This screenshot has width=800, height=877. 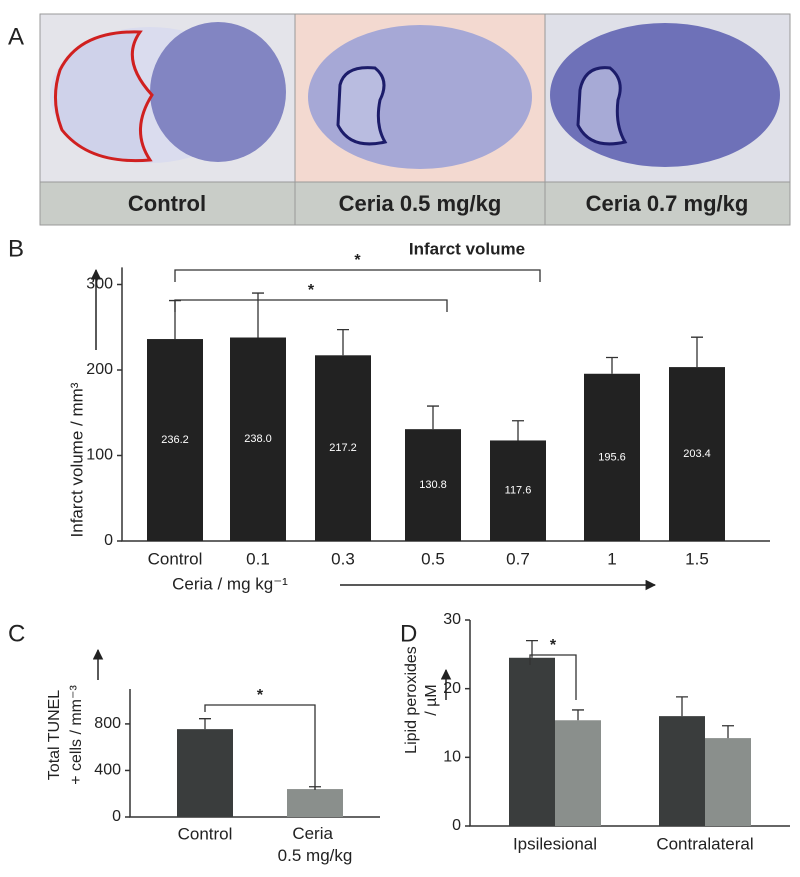 What do you see at coordinates (555, 843) in the screenshot?
I see `x-tick-label: Ipsilesional` at bounding box center [555, 843].